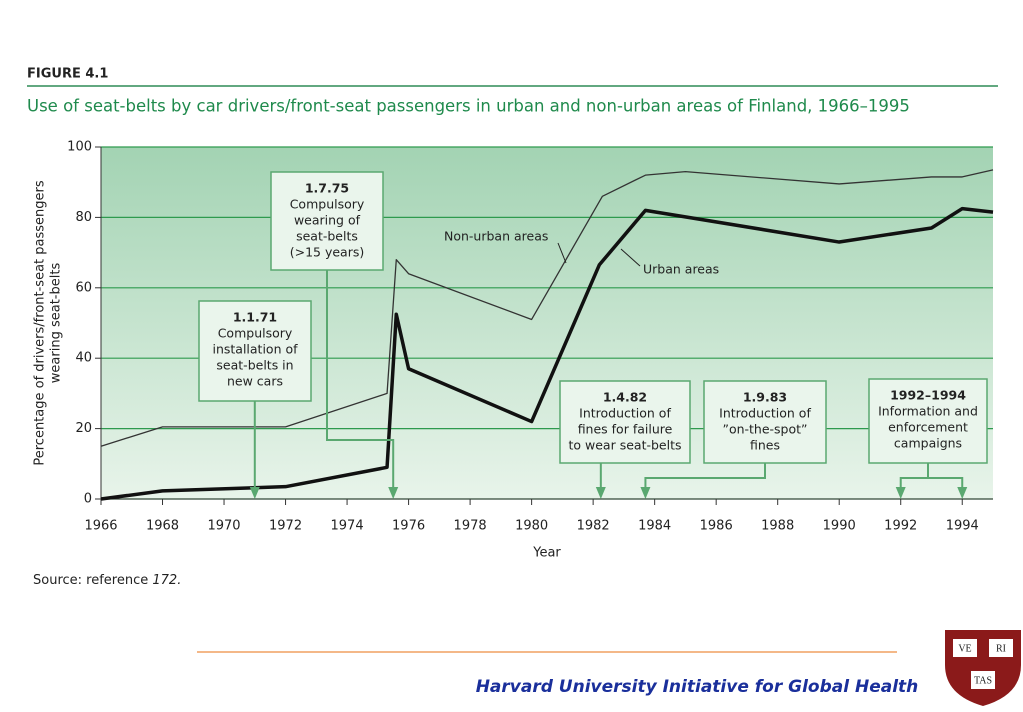 Image resolution: width=1023 pixels, height=712 pixels. I want to click on y-tick-label: 40, so click(83, 358).